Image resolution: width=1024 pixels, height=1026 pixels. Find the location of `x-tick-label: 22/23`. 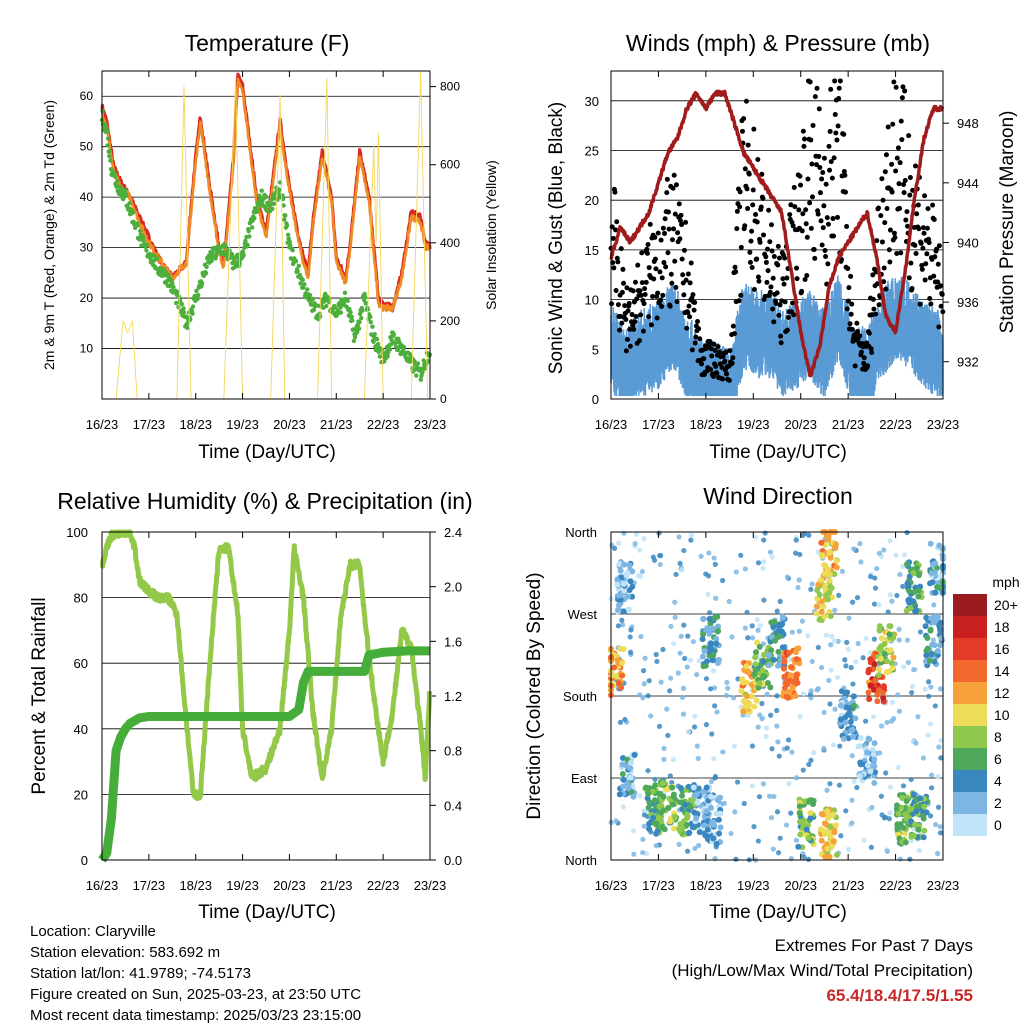

x-tick-label: 22/23 is located at coordinates (383, 424).